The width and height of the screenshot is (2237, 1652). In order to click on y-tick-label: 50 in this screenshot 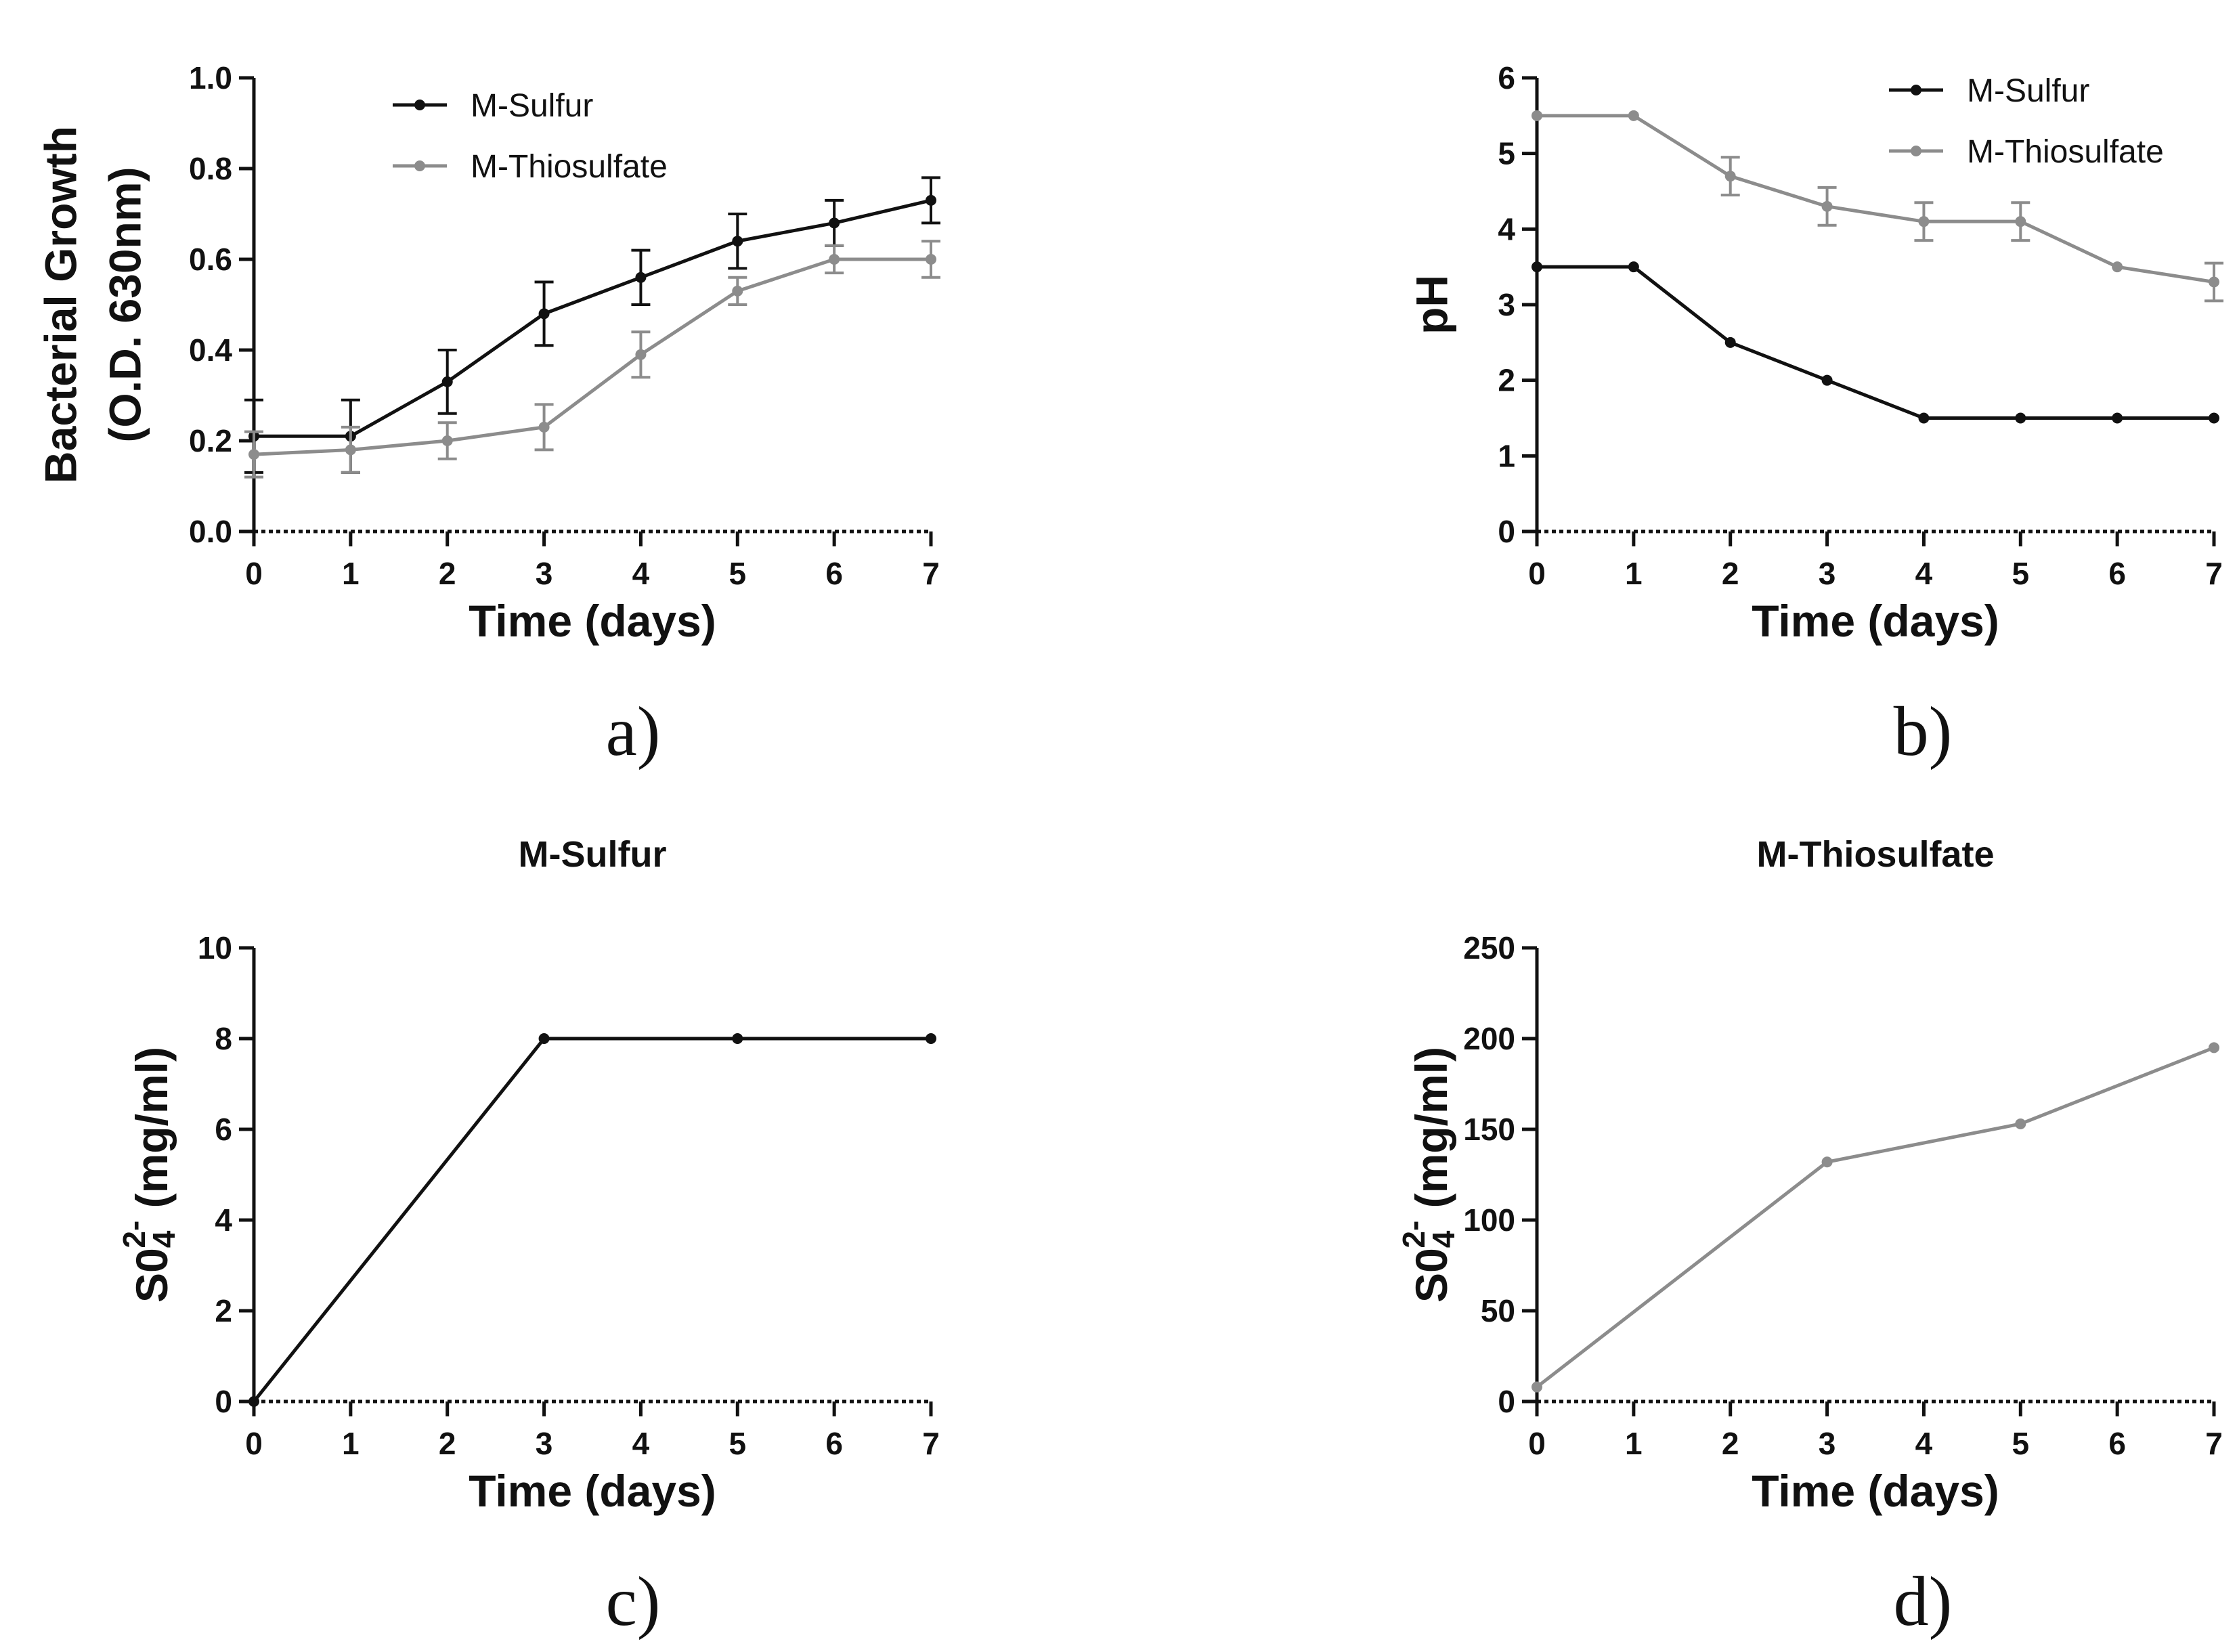, I will do `click(1498, 1310)`.